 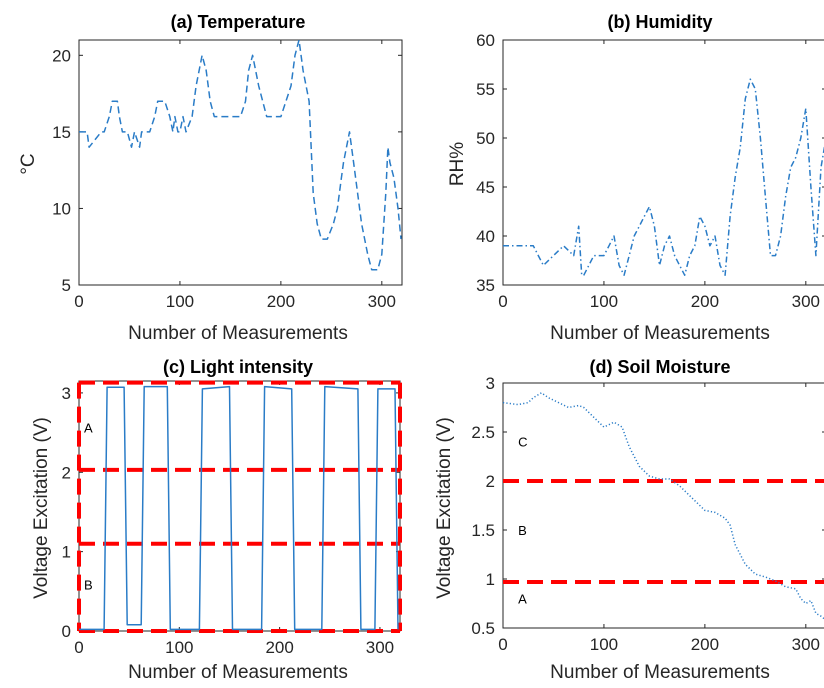 What do you see at coordinates (78, 301) in the screenshot?
I see `temperature-xtick-label: 0` at bounding box center [78, 301].